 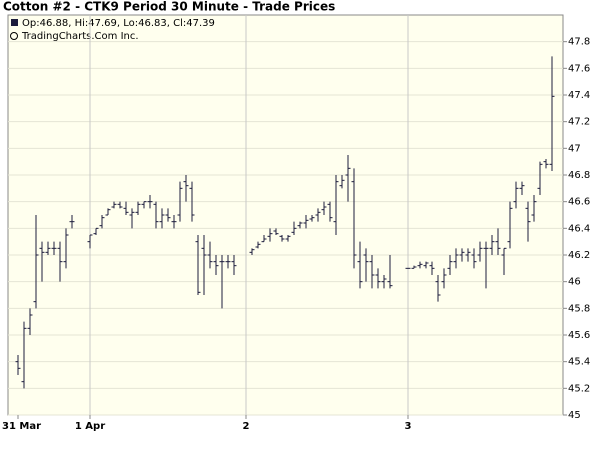 I want to click on y-tick-label: 46.2, so click(x=579, y=255).